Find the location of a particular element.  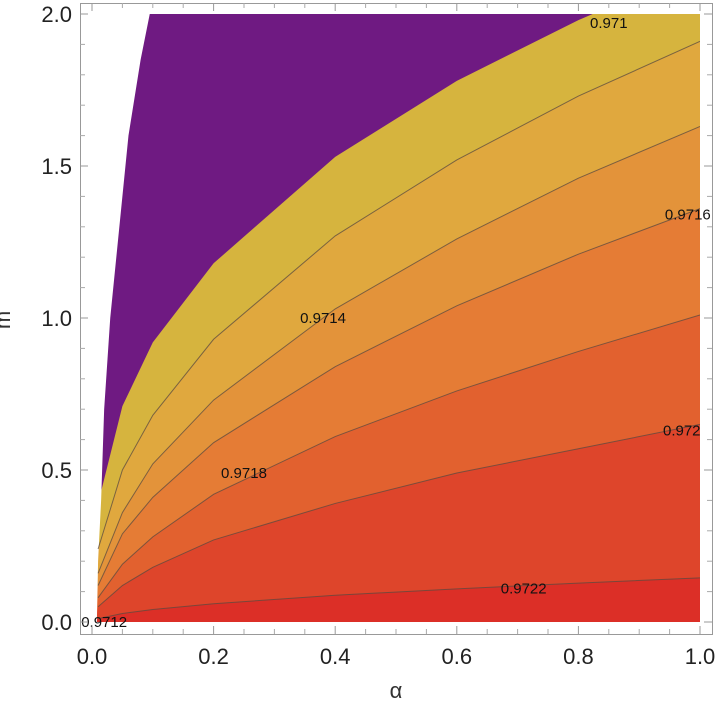

contour-label: 0.9716 is located at coordinates (688, 215).